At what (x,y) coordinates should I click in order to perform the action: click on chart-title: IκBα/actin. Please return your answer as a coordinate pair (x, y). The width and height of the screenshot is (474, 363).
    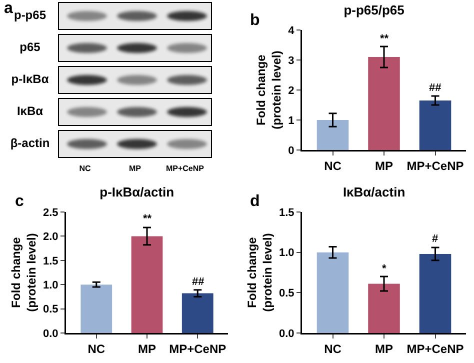
    Looking at the image, I should click on (374, 192).